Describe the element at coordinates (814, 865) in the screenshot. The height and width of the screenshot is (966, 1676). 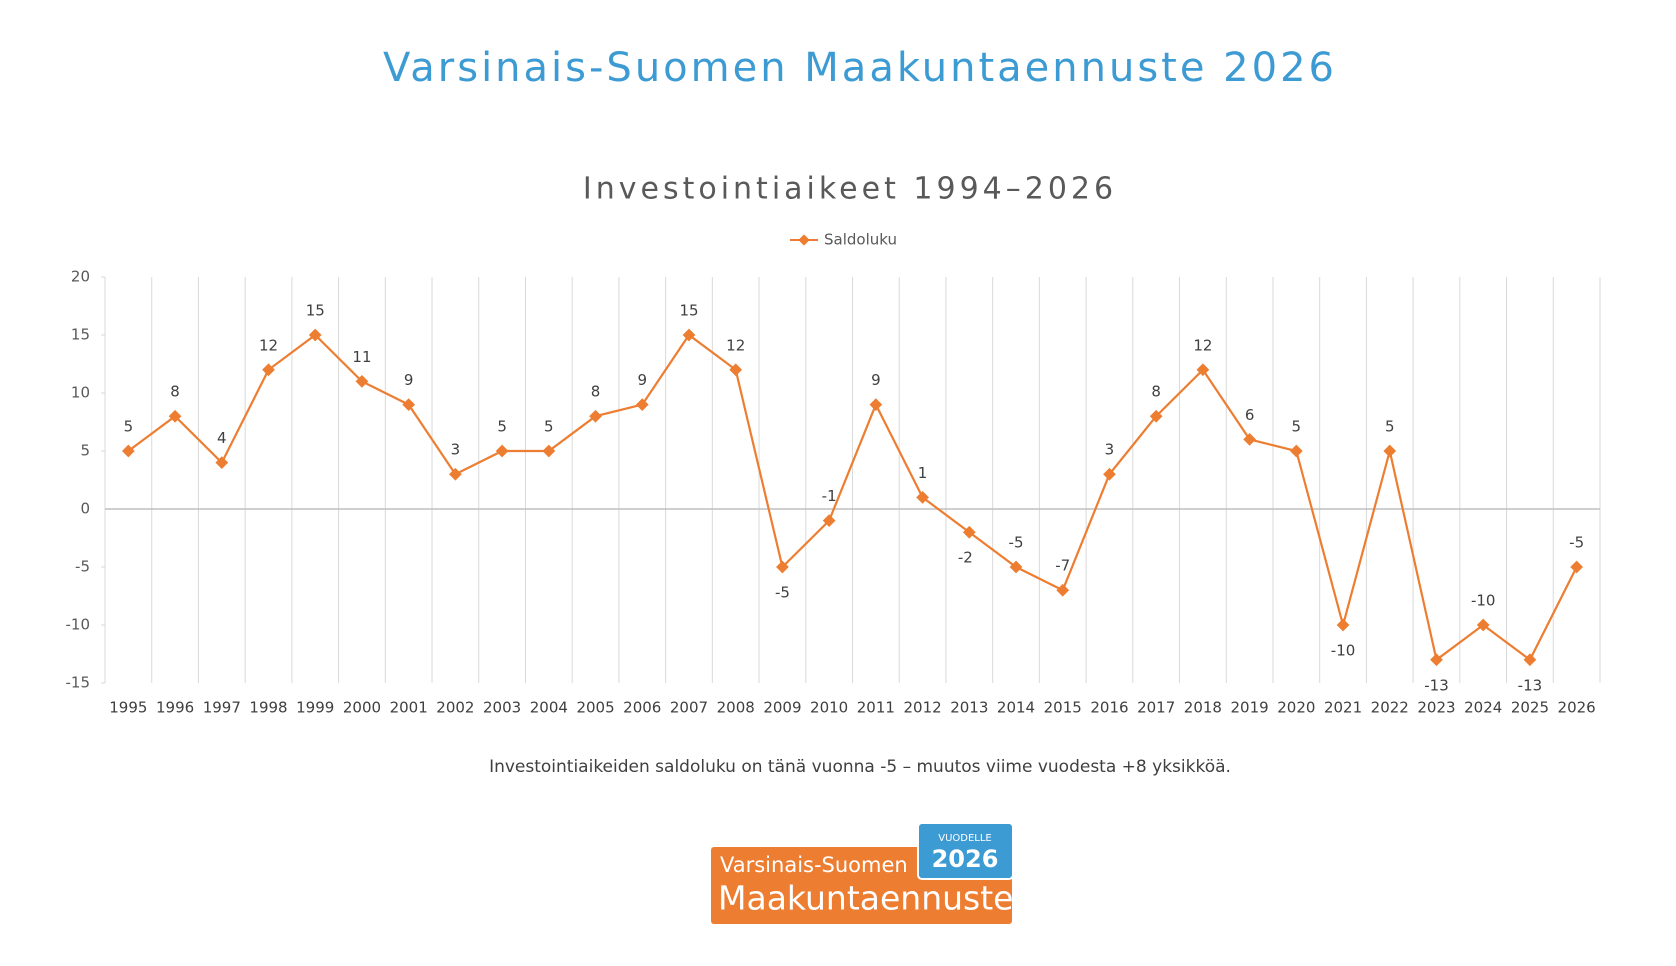
I see `logo-line1: Varsinais-Suomen` at that location.